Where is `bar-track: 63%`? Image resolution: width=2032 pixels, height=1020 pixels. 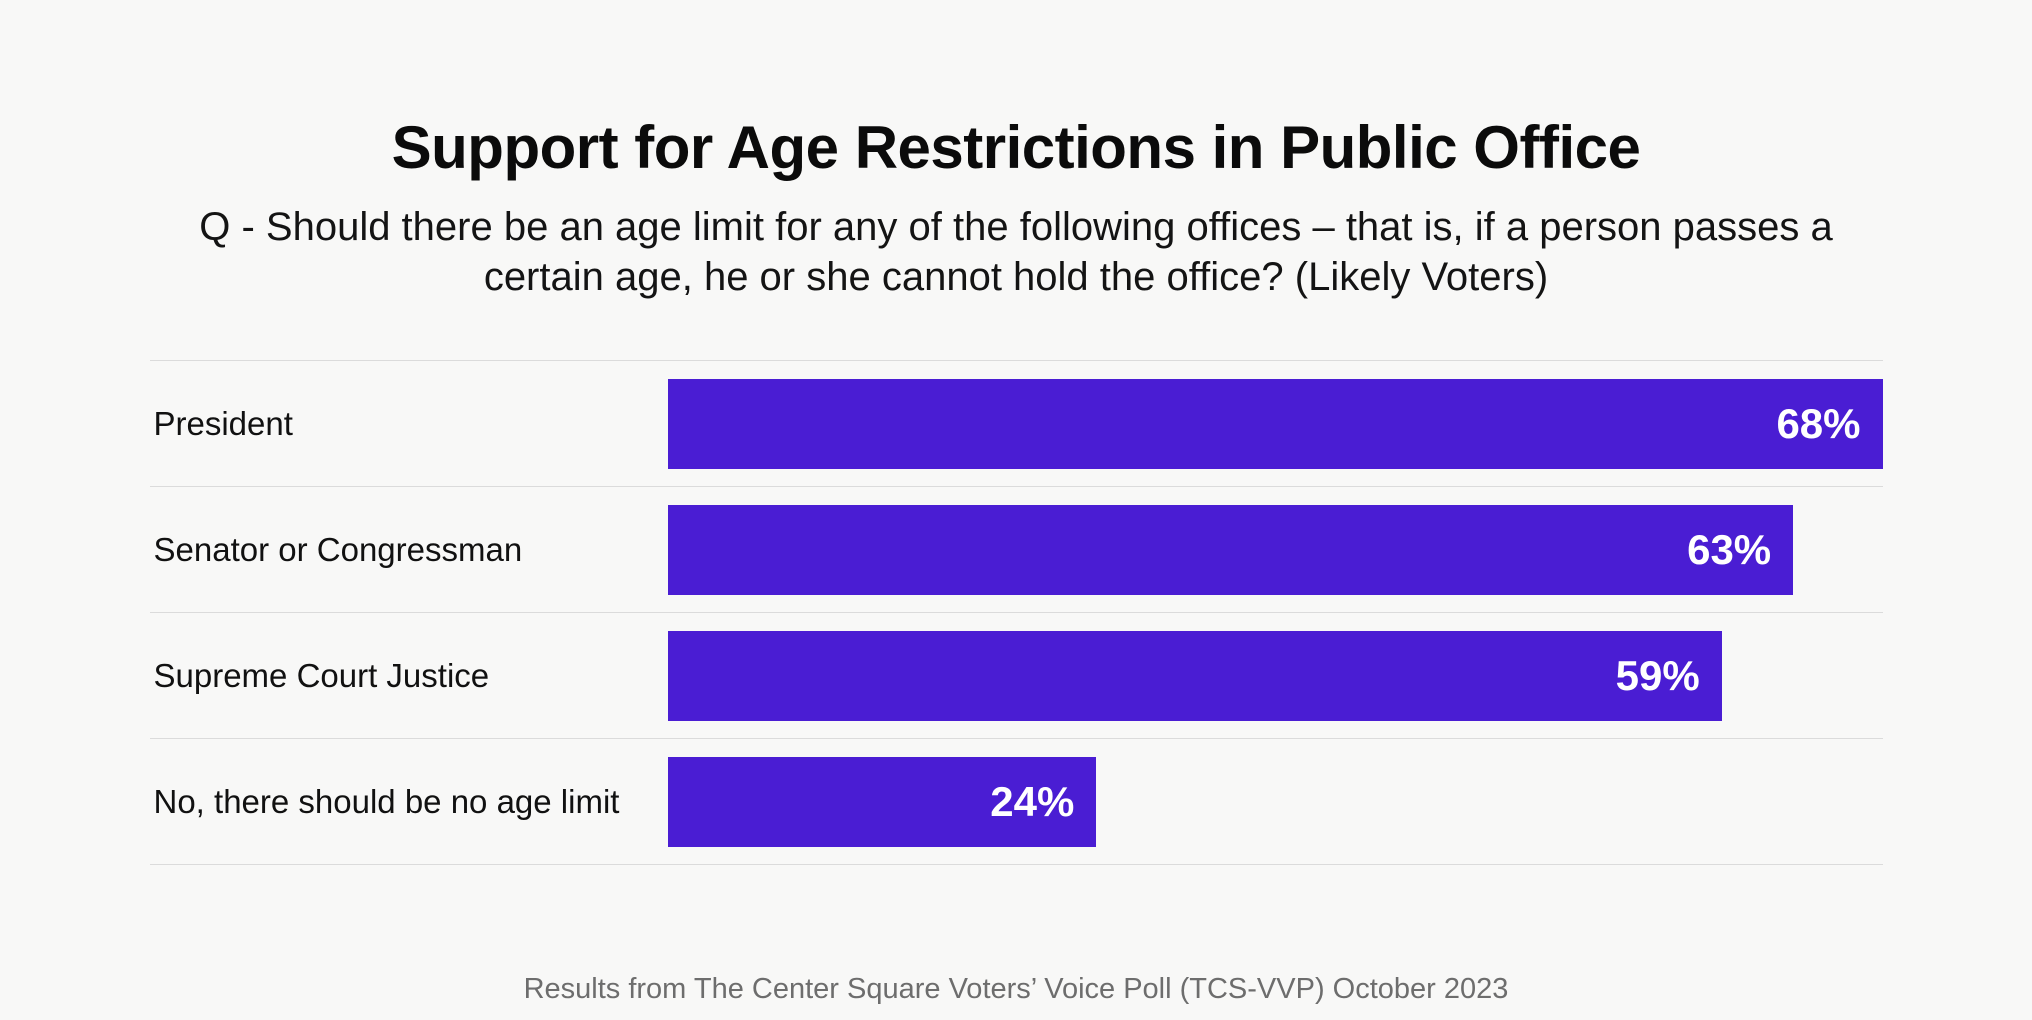
bar-track: 63% is located at coordinates (1275, 549).